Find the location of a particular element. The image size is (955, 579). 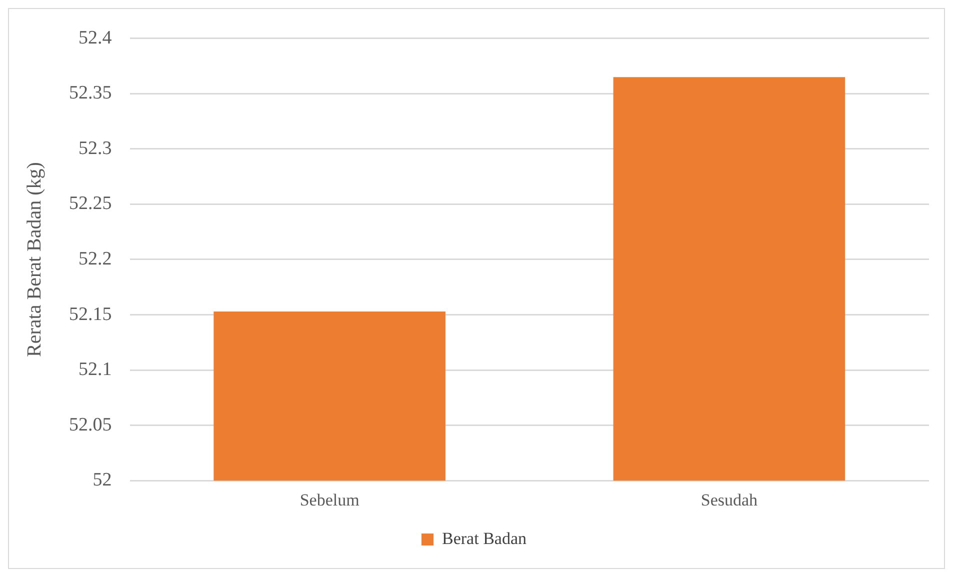

y-tick-label: 52.05 is located at coordinates (90, 425).